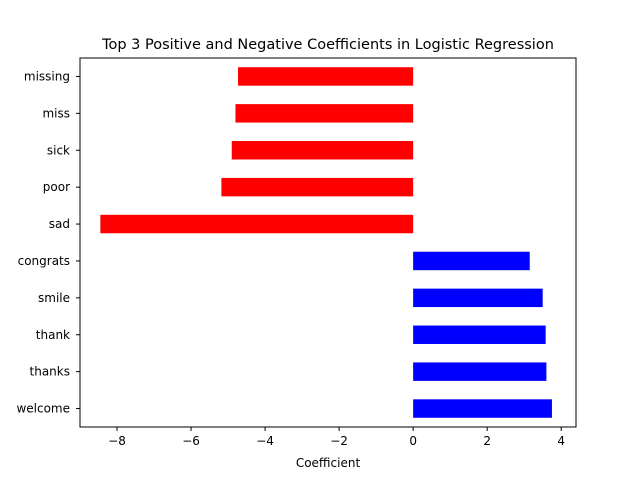 The height and width of the screenshot is (480, 640). Describe the element at coordinates (53, 335) in the screenshot. I see `y-tick-label: thank` at that location.